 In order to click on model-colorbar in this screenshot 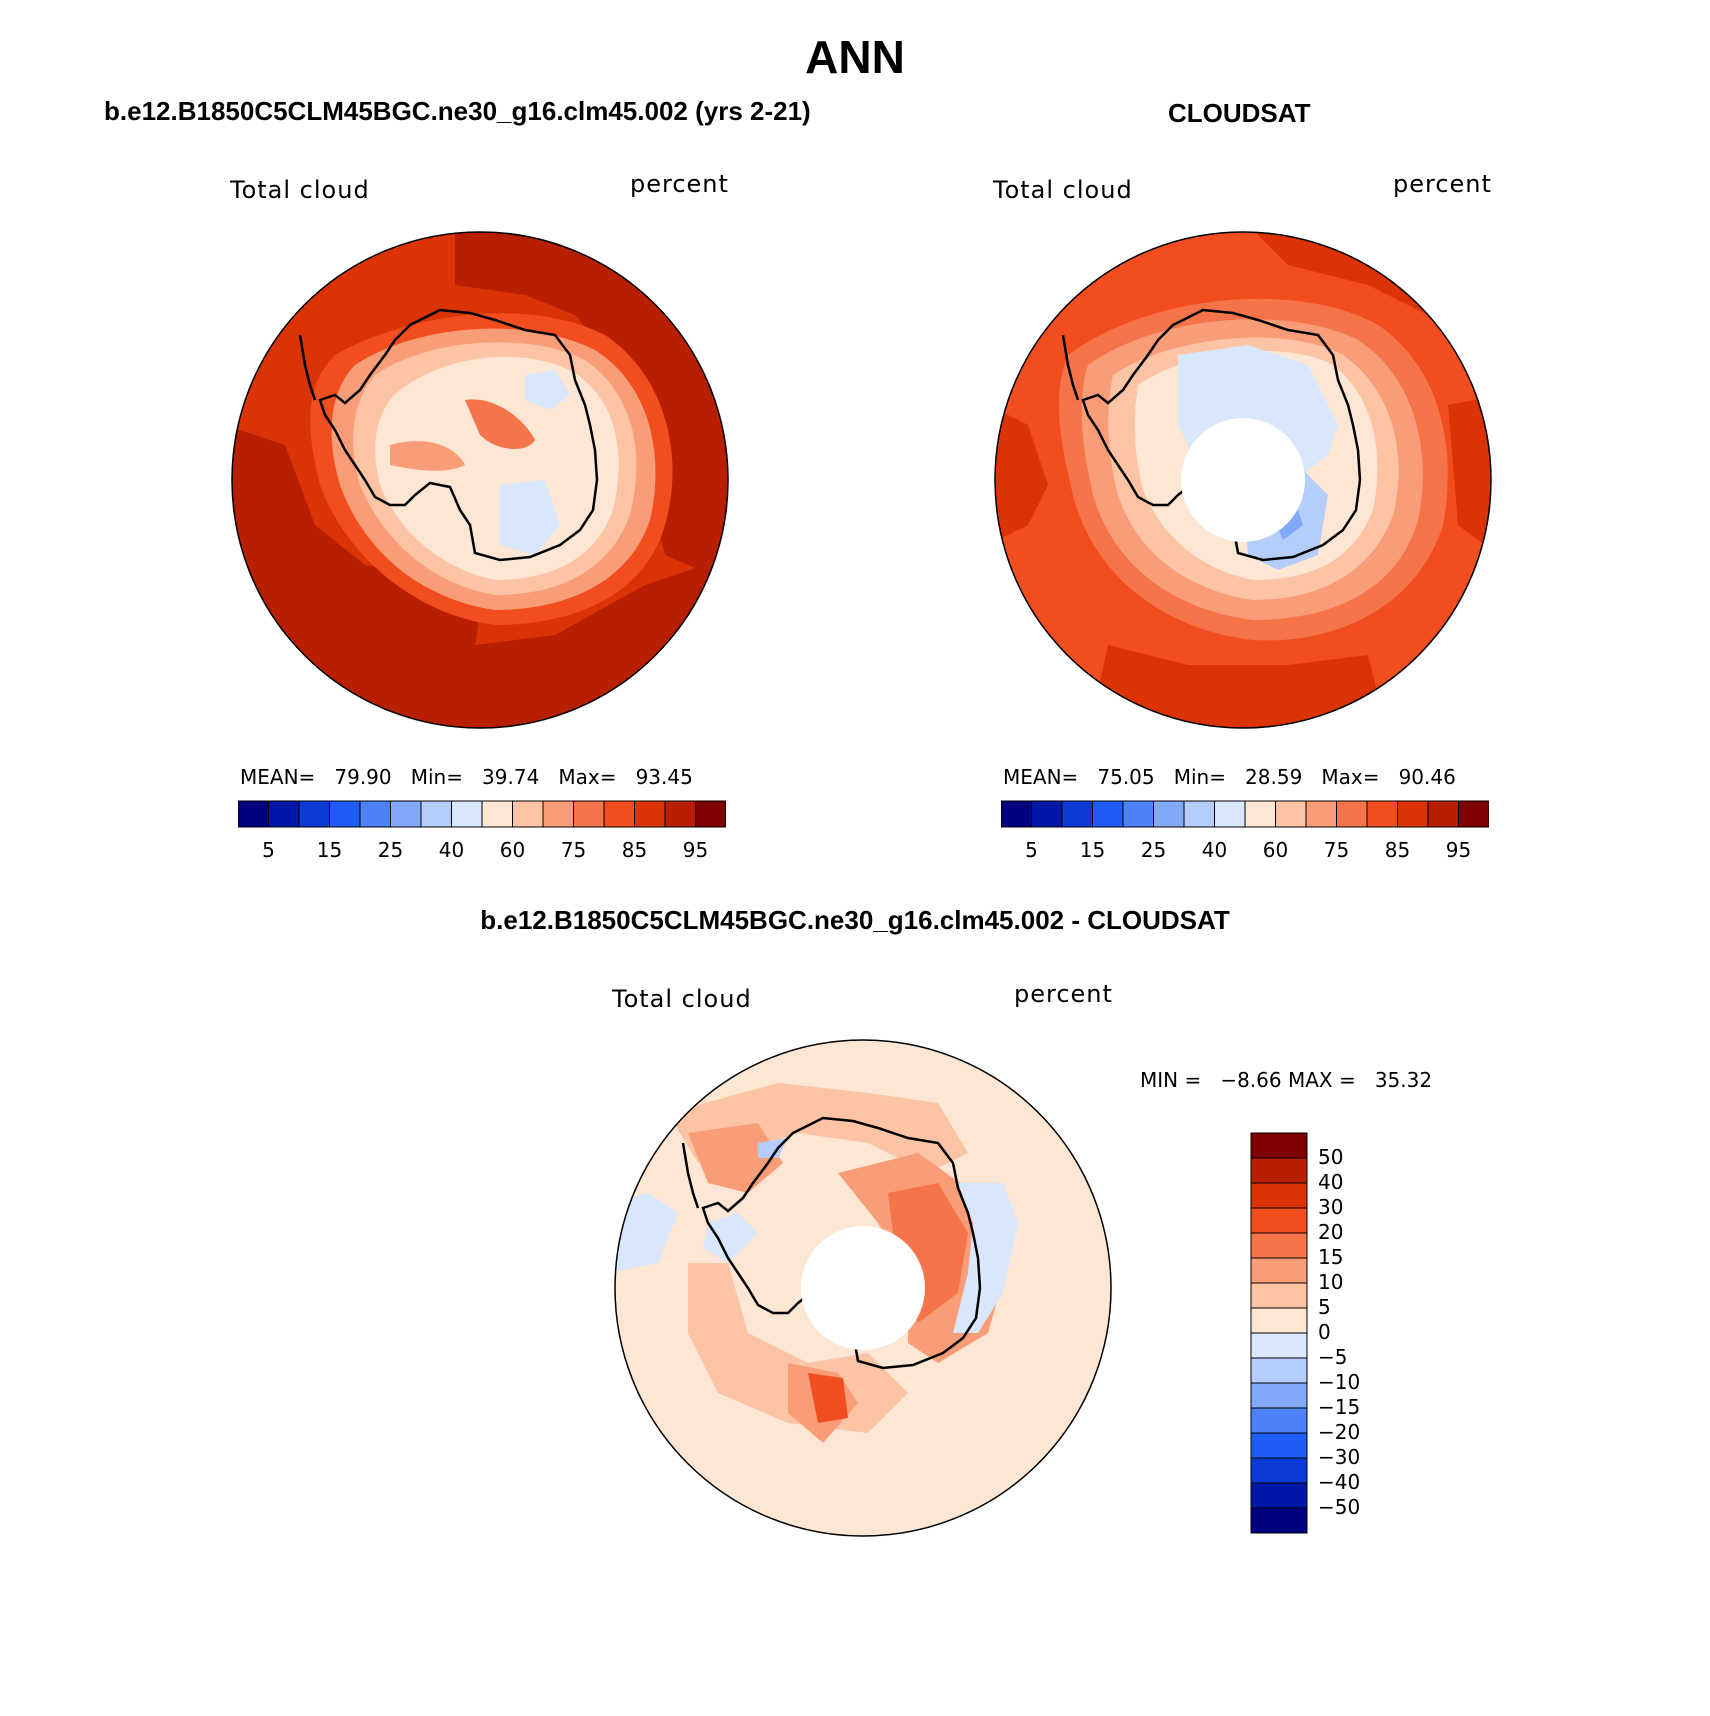, I will do `click(482, 814)`.